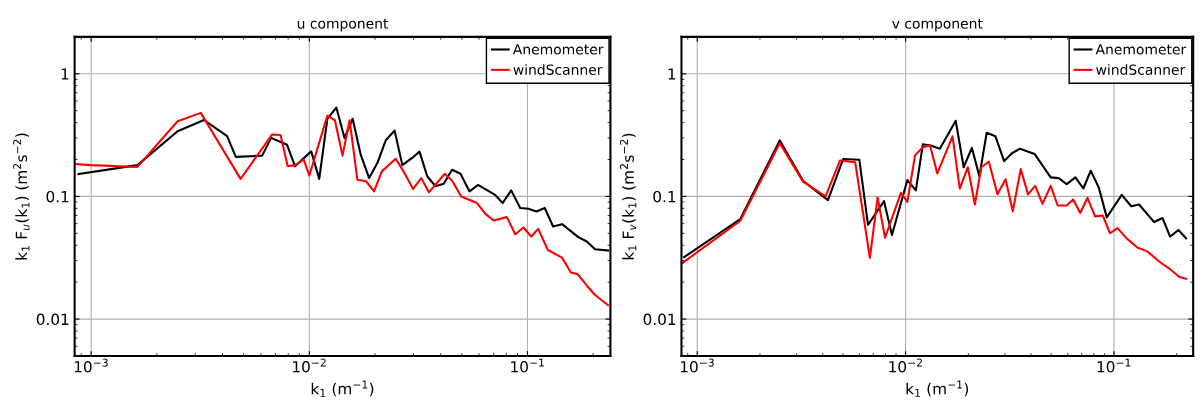 Image resolution: width=1204 pixels, height=405 pixels. I want to click on text: k$_{1}$ F$_{u}$(k$_{1}$) (m$^{2}$s$^{−2}$), so click(21, 196).